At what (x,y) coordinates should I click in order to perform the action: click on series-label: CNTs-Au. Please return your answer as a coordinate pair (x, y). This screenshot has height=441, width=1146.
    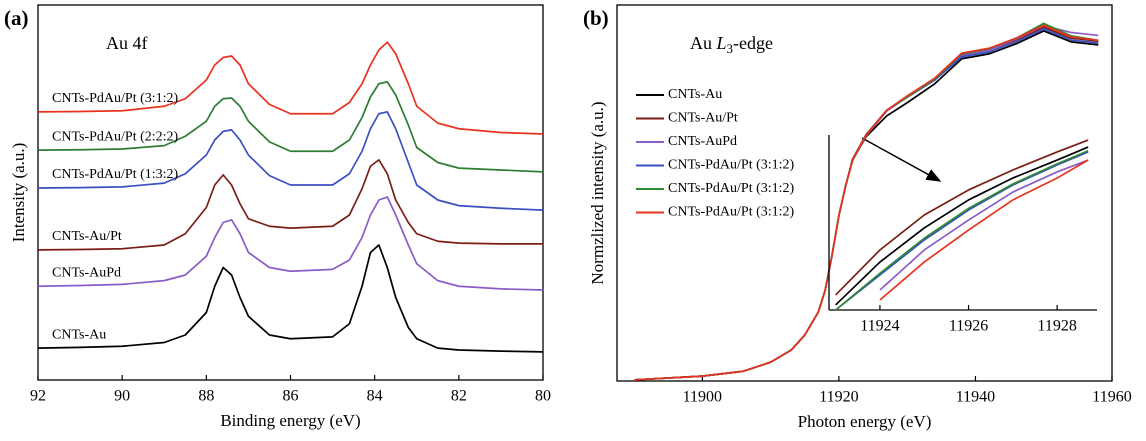
    Looking at the image, I should click on (79, 334).